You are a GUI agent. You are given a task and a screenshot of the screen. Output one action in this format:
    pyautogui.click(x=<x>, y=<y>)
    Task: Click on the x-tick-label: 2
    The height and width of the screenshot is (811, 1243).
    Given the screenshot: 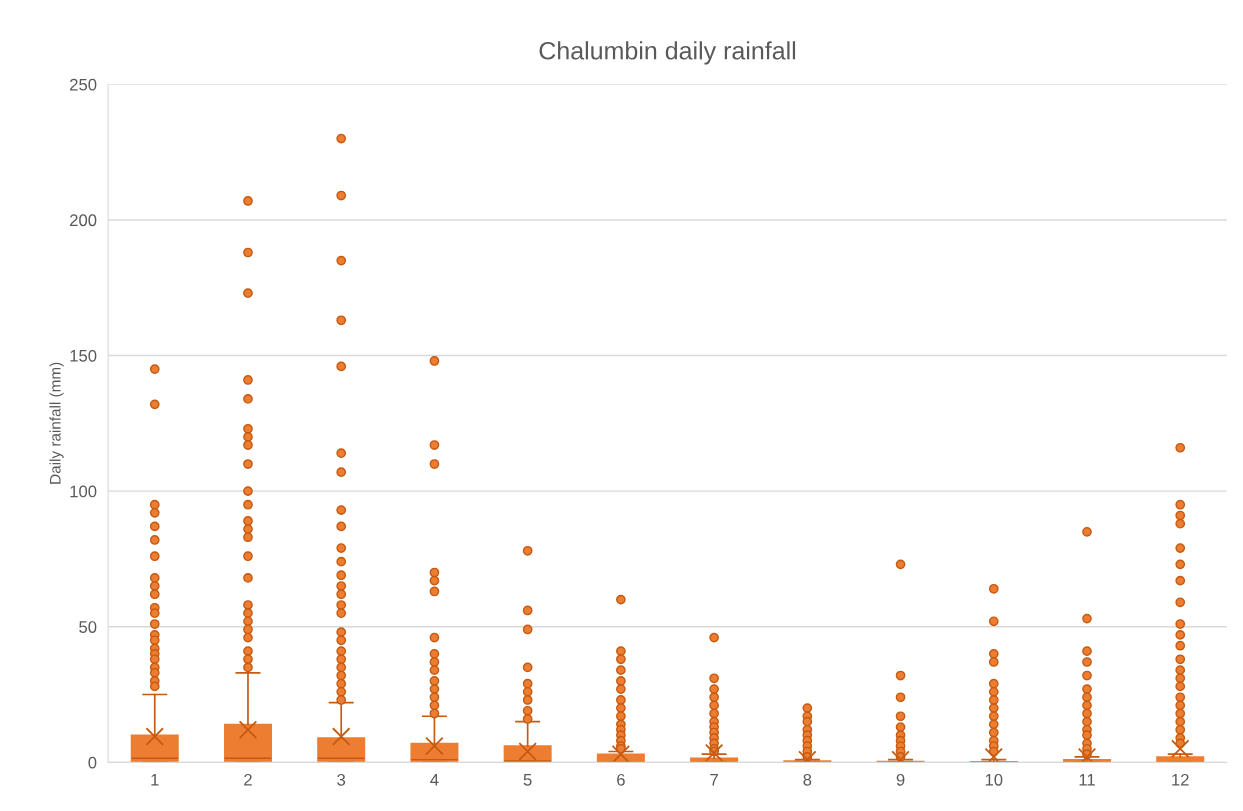 What is the action you would take?
    pyautogui.click(x=248, y=779)
    